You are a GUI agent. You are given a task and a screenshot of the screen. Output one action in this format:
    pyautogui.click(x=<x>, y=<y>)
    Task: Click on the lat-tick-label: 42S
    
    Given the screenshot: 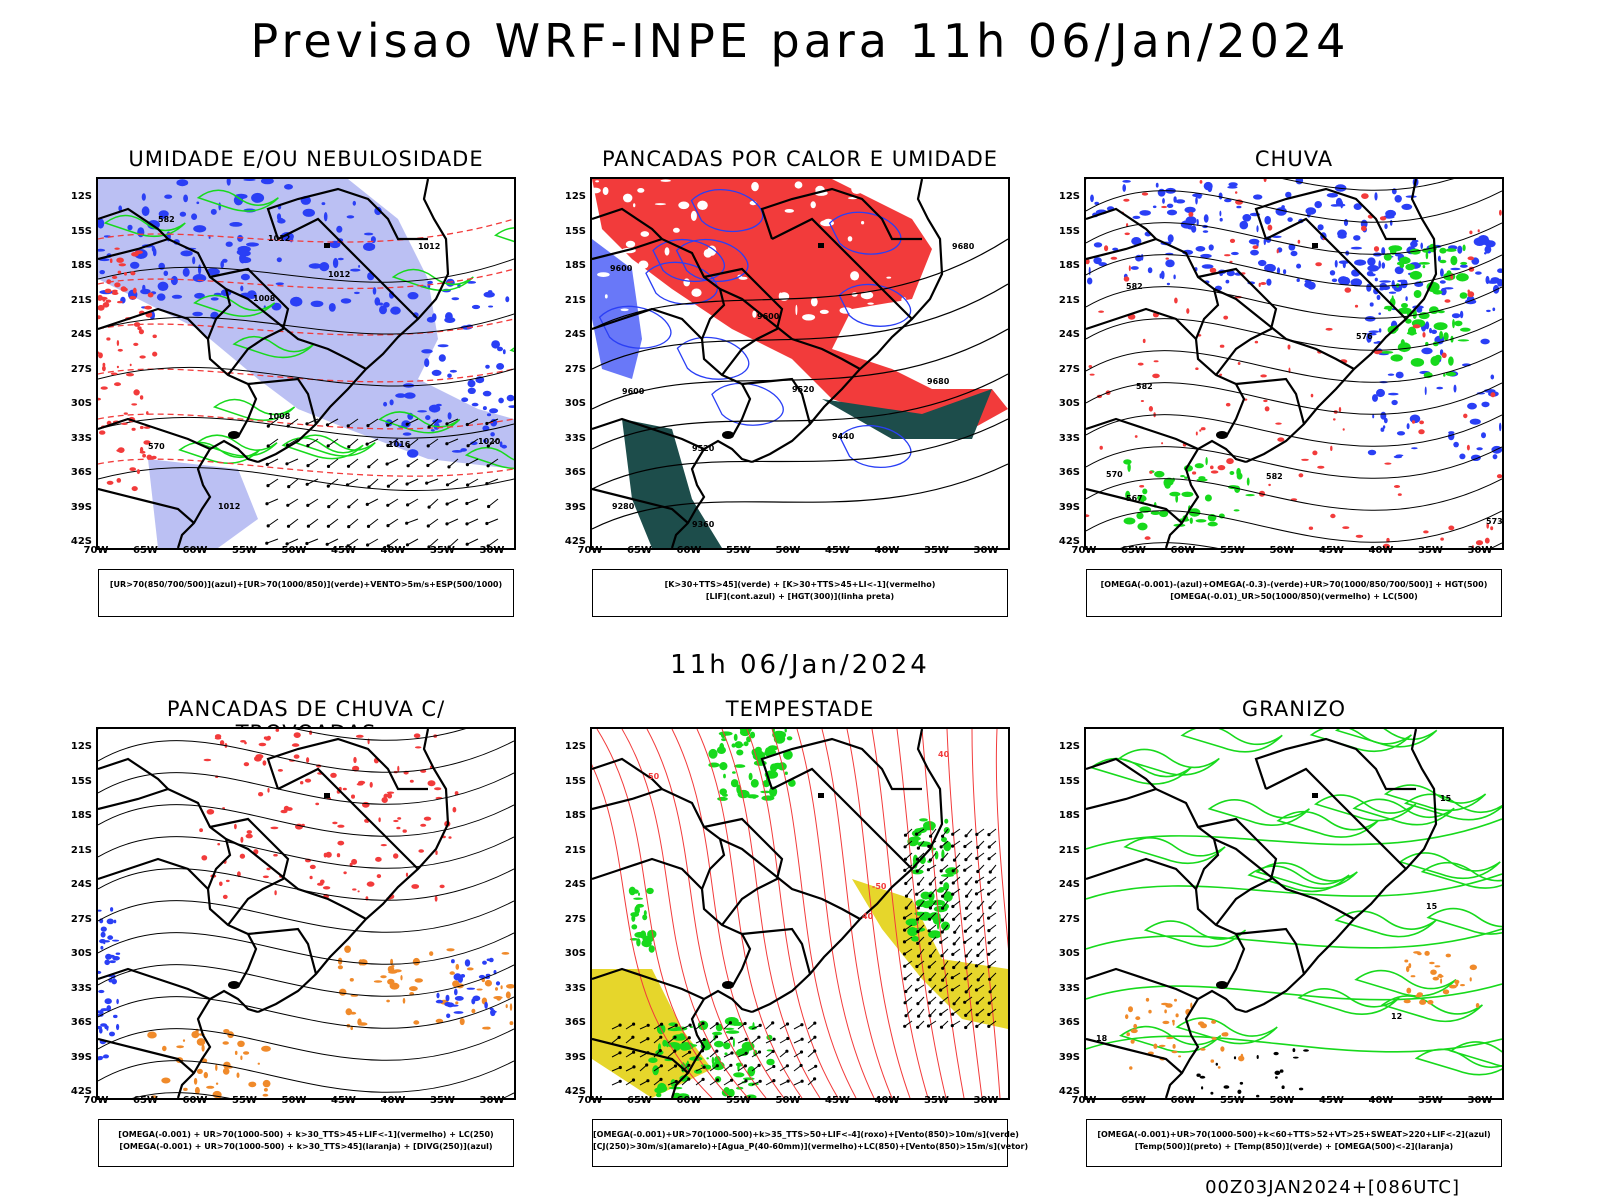 What is the action you would take?
    pyautogui.click(x=1069, y=1091)
    